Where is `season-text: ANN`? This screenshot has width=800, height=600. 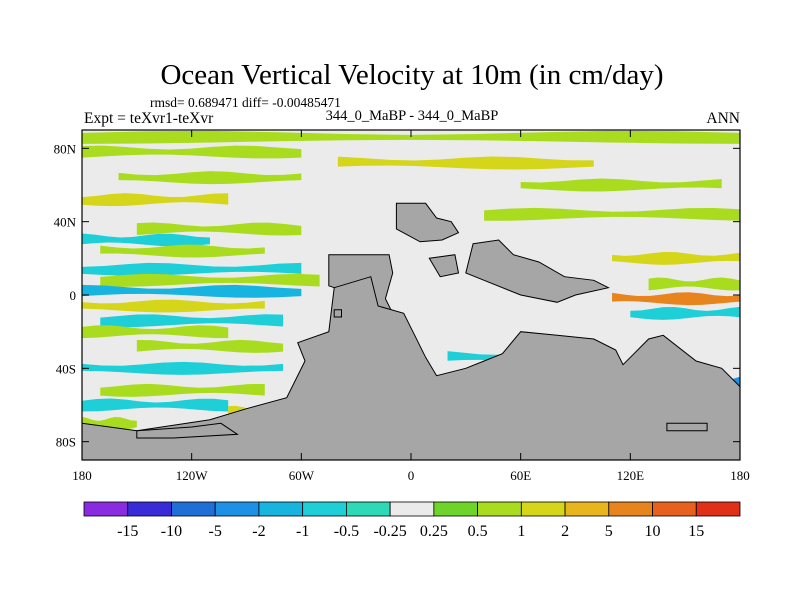
season-text: ANN is located at coordinates (723, 118).